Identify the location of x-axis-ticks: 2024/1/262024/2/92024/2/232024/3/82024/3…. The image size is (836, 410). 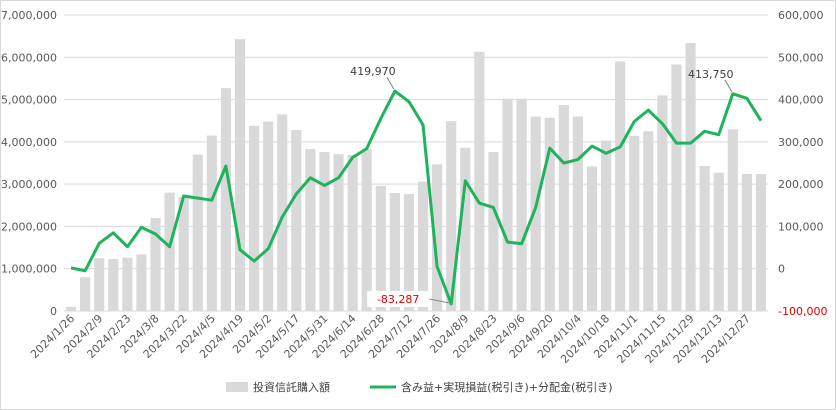
(390, 339).